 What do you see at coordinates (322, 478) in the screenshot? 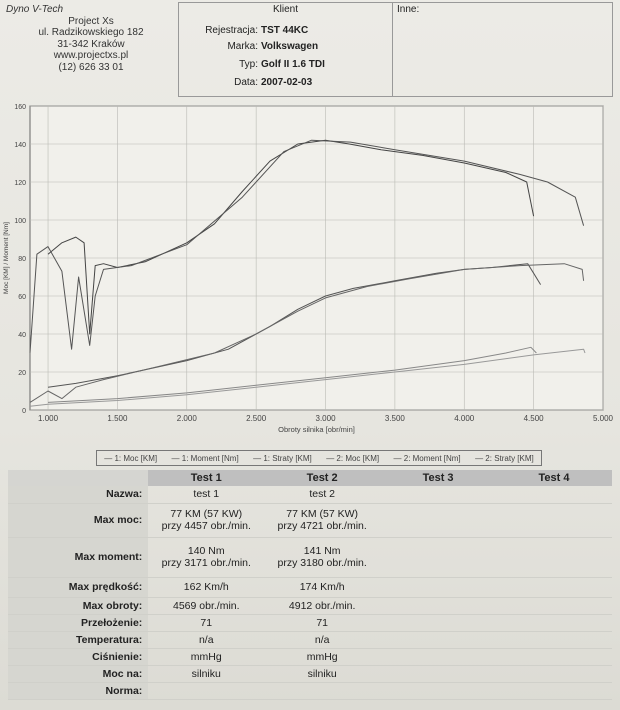
I see `column-test2: Test 2` at bounding box center [322, 478].